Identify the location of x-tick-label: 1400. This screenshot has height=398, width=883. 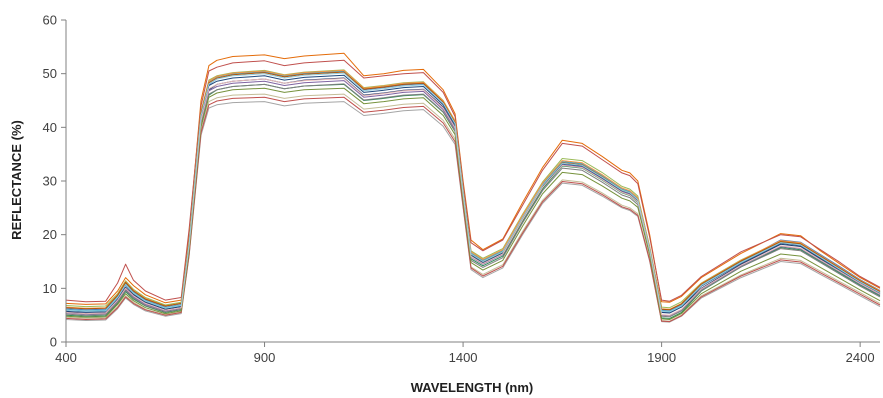
(463, 357).